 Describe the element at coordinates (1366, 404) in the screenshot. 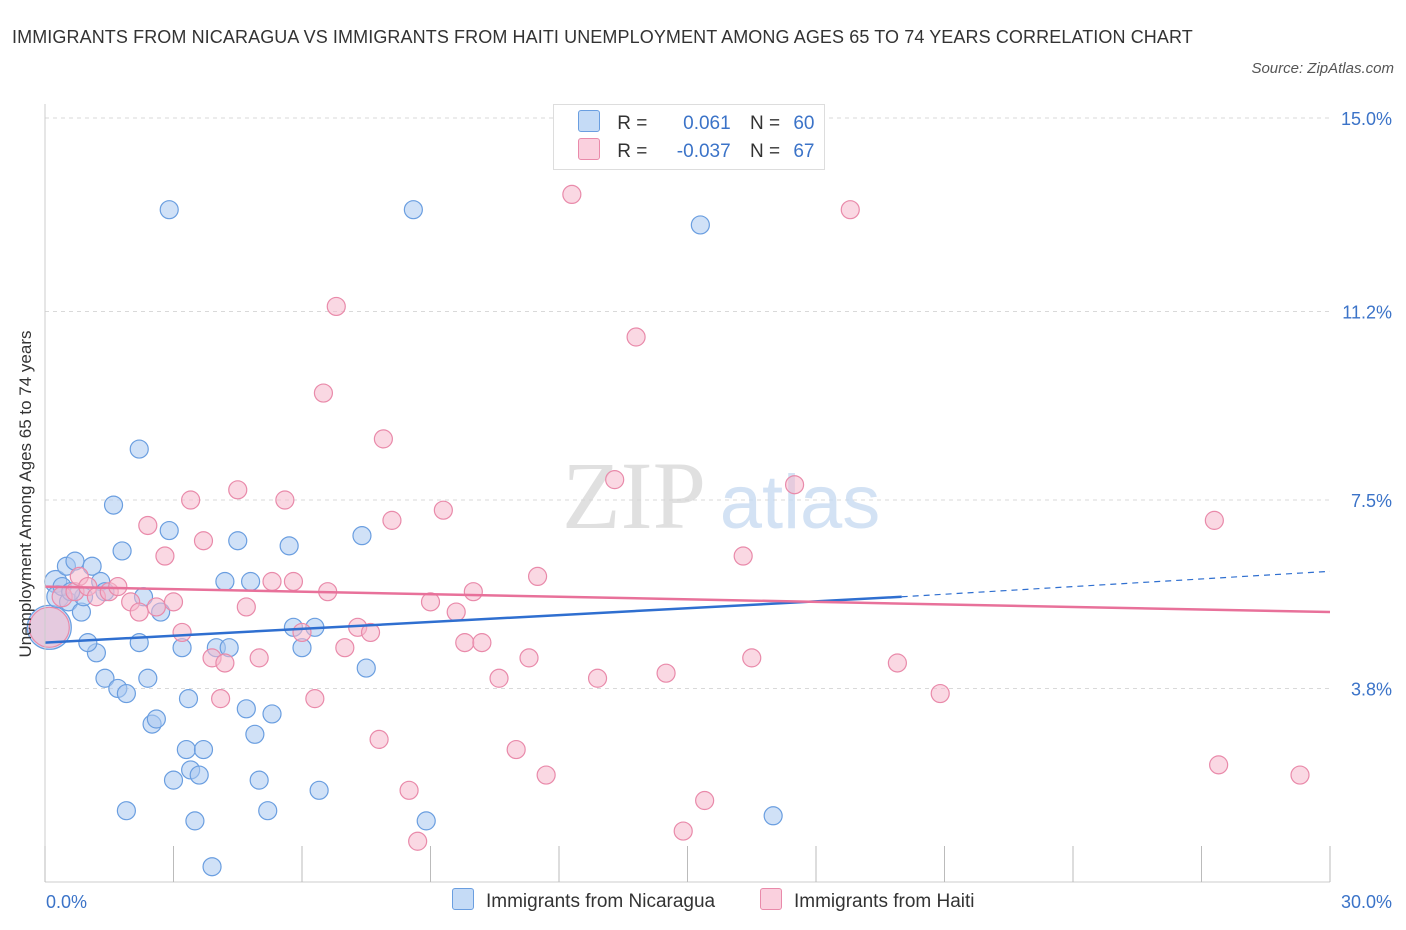

I see `y-tick-labels: 3.8% 7.5% 11.2% 15.0%` at that location.